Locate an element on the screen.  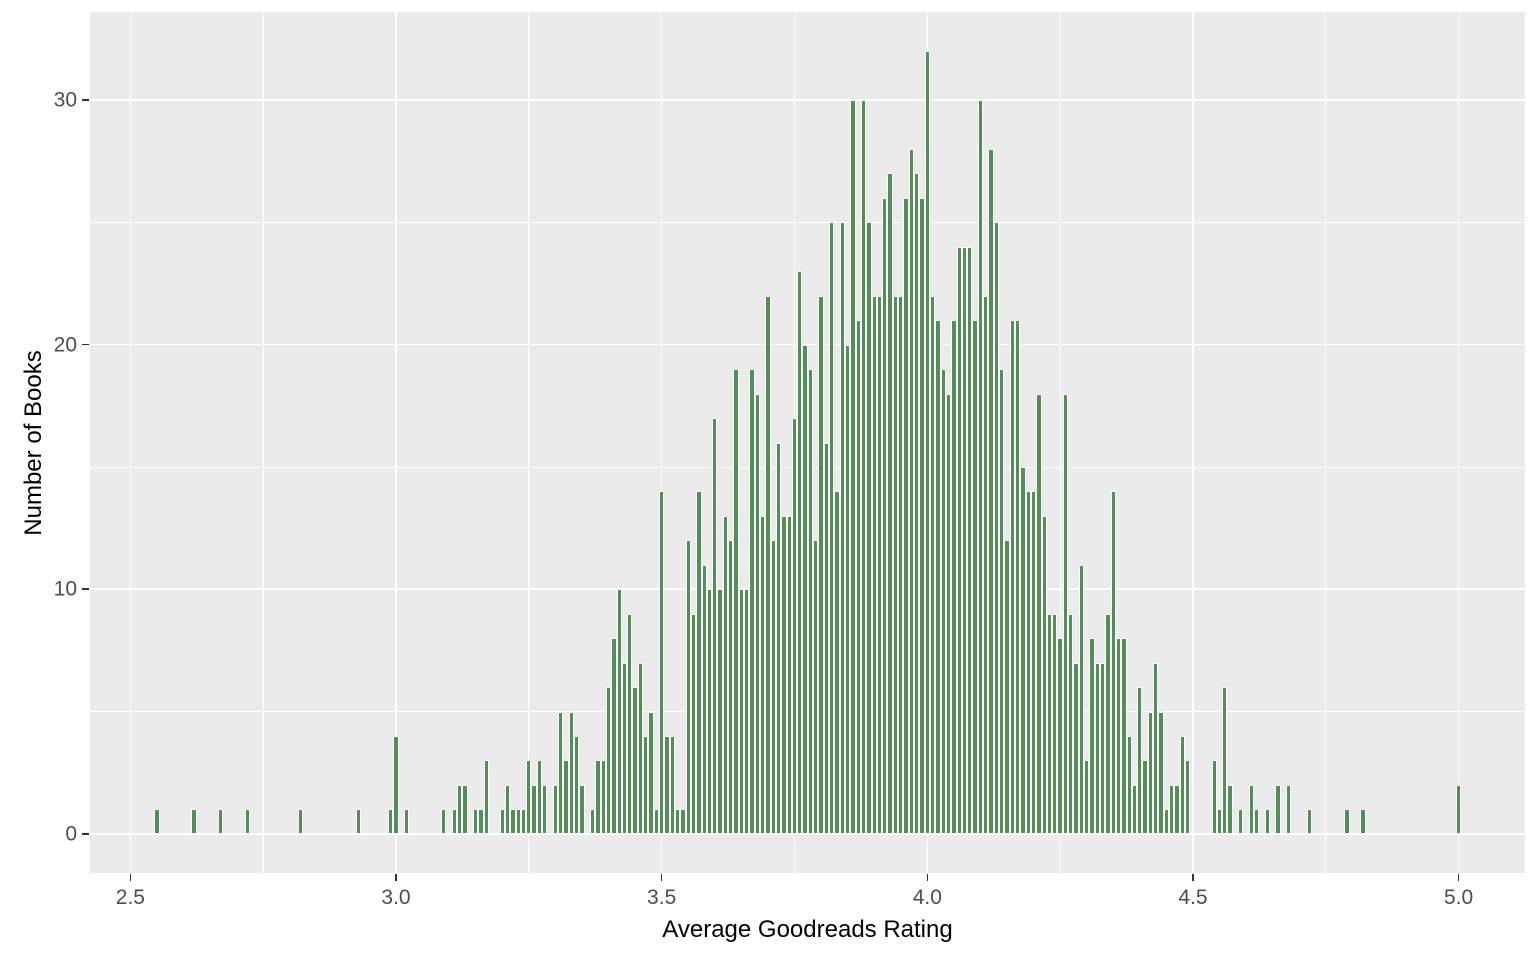
x-tick-label: 2.5 is located at coordinates (130, 897).